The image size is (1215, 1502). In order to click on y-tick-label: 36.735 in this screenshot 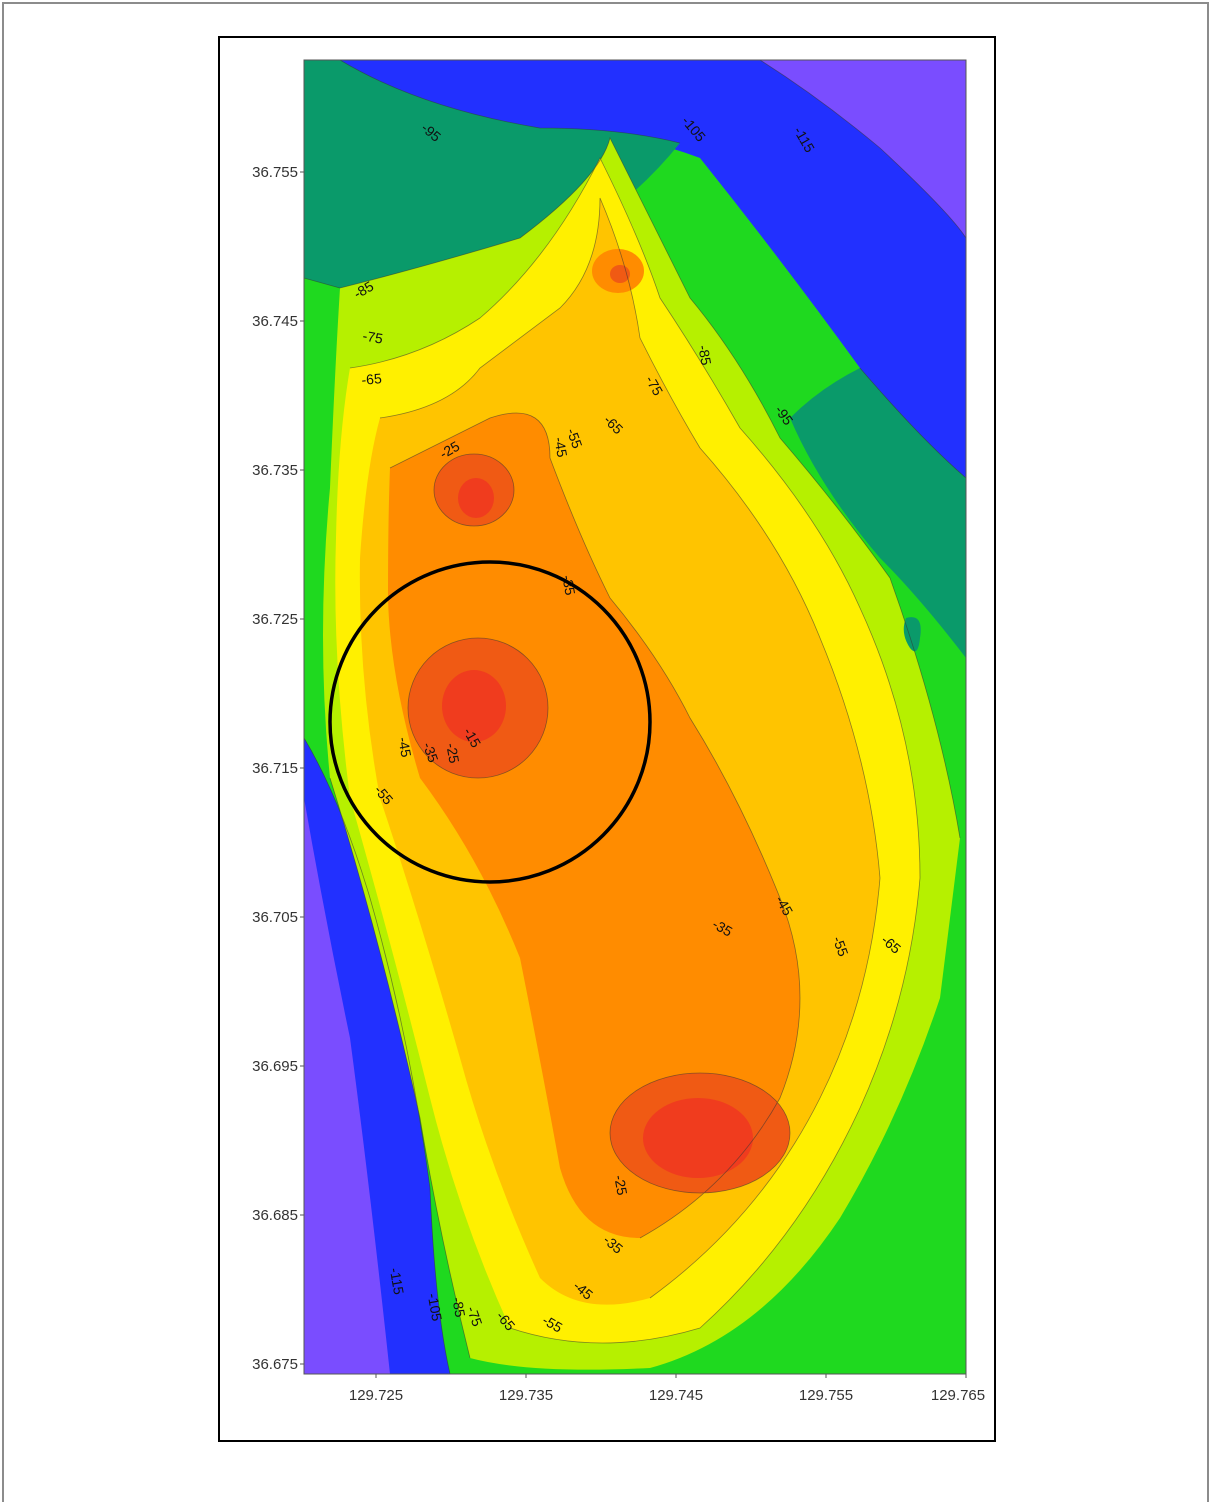, I will do `click(275, 470)`.